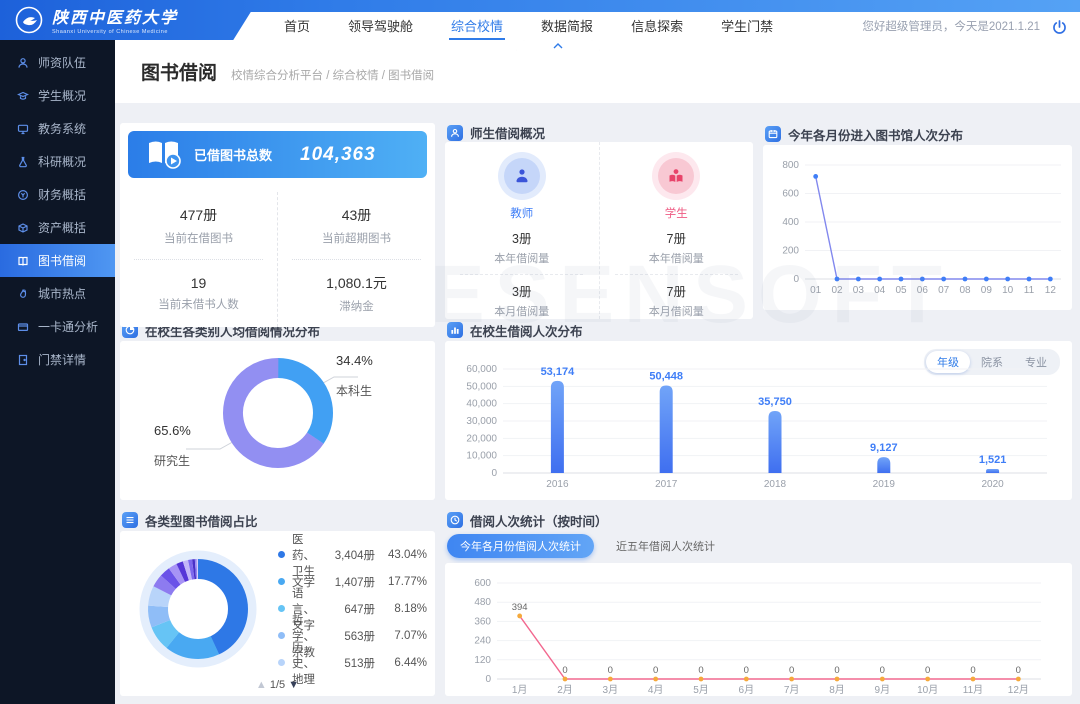 This screenshot has height=704, width=1080. Describe the element at coordinates (57, 62) in the screenshot. I see `sidebar-item-faculty: 师资队伍` at that location.